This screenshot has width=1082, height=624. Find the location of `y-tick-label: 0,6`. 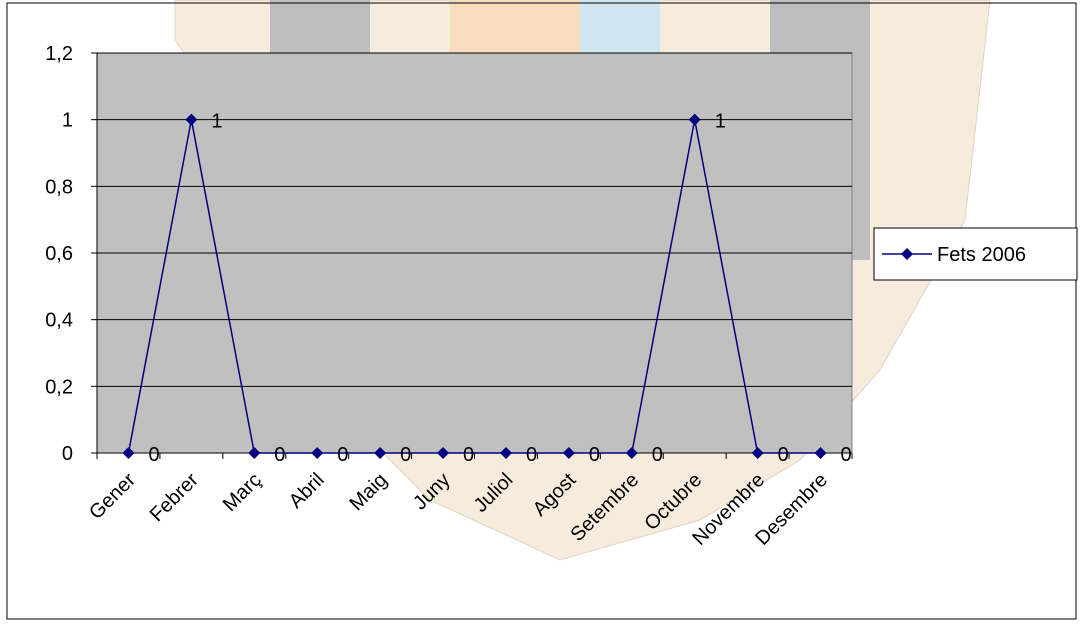

y-tick-label: 0,6 is located at coordinates (59, 254).